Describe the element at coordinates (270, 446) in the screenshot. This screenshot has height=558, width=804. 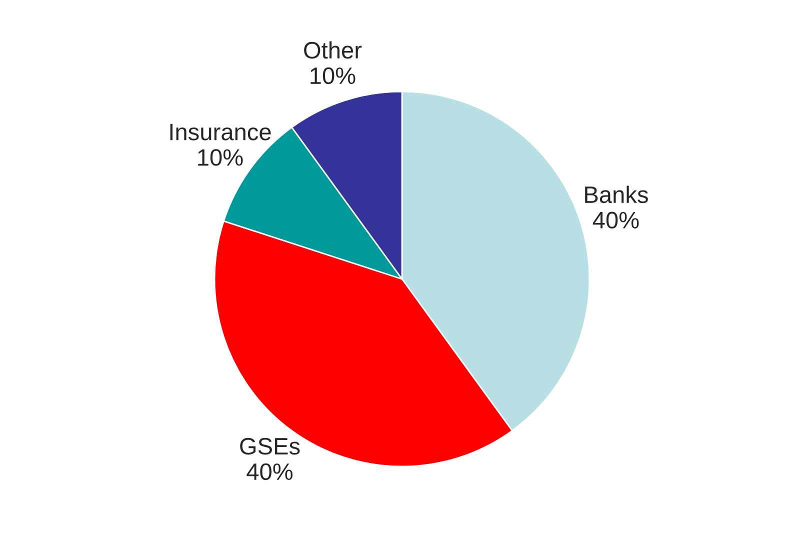
I see `slice-label: GSEs` at that location.